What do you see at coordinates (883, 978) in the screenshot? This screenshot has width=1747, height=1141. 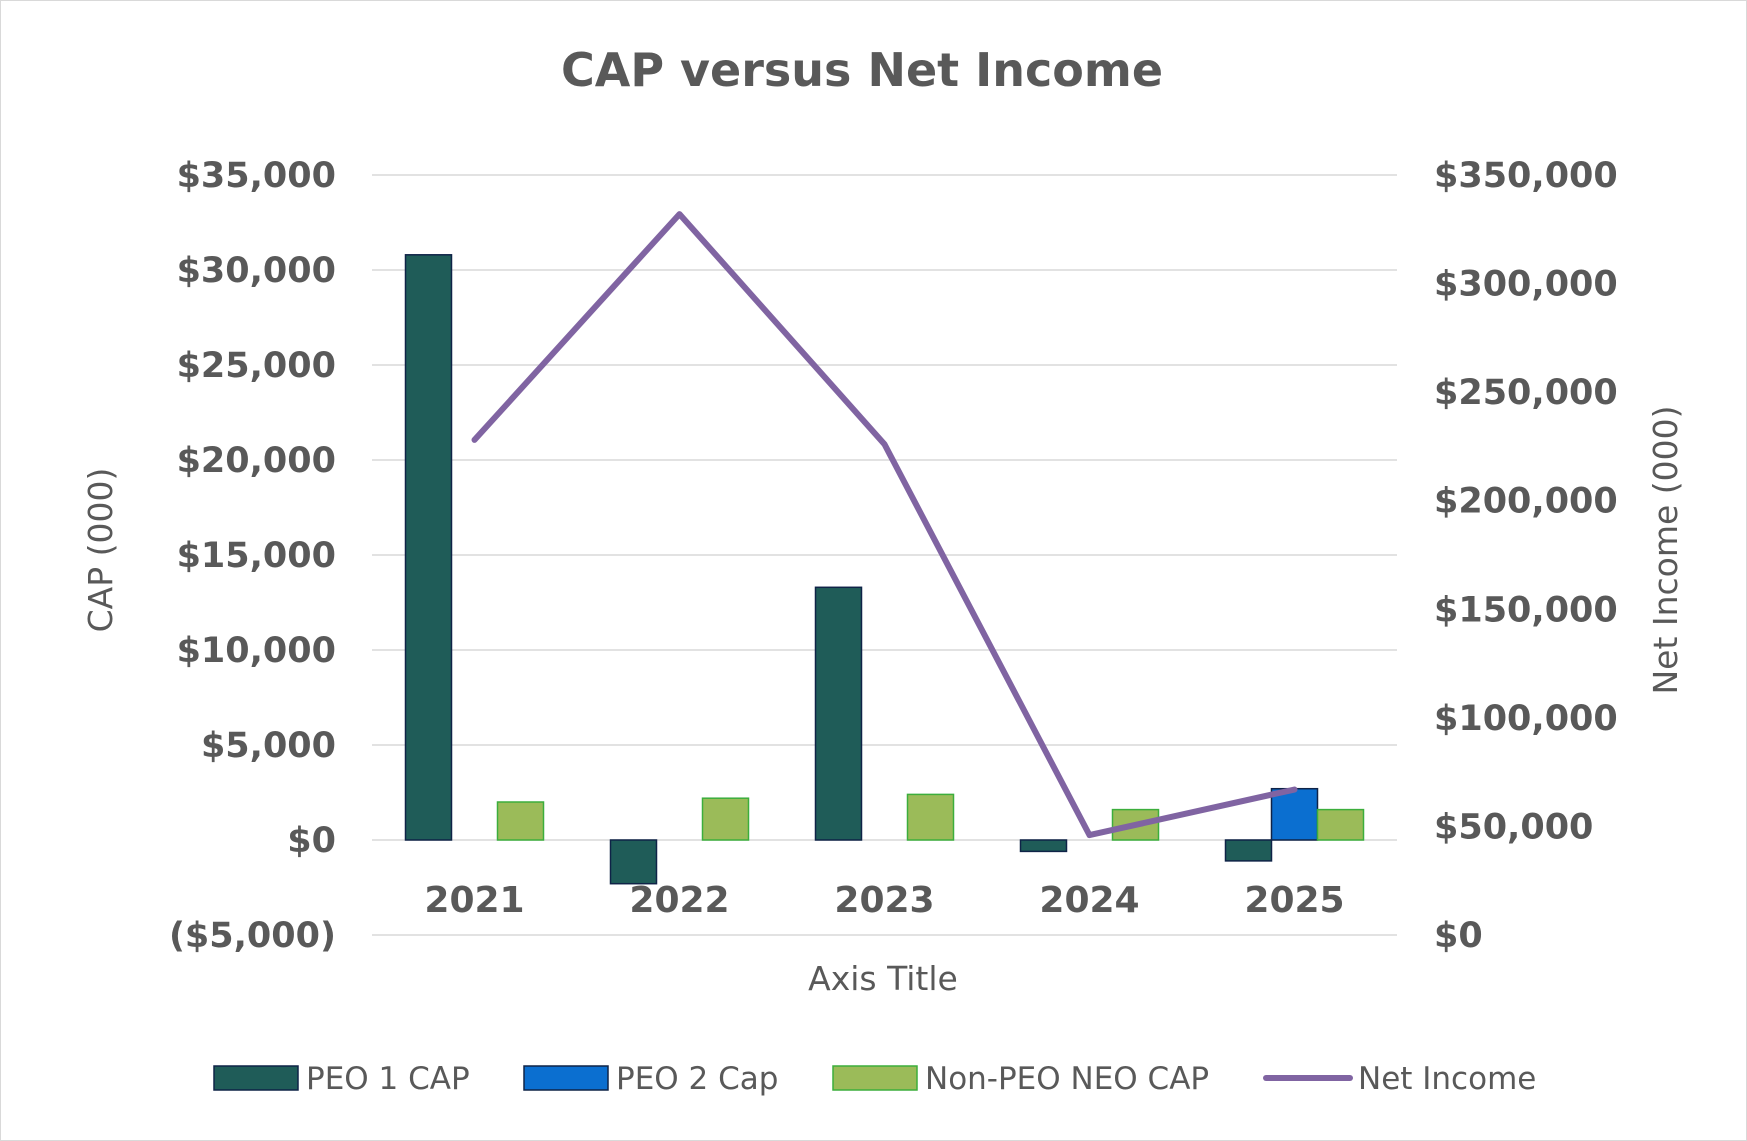 I see `x-axis-title: Axis Title` at bounding box center [883, 978].